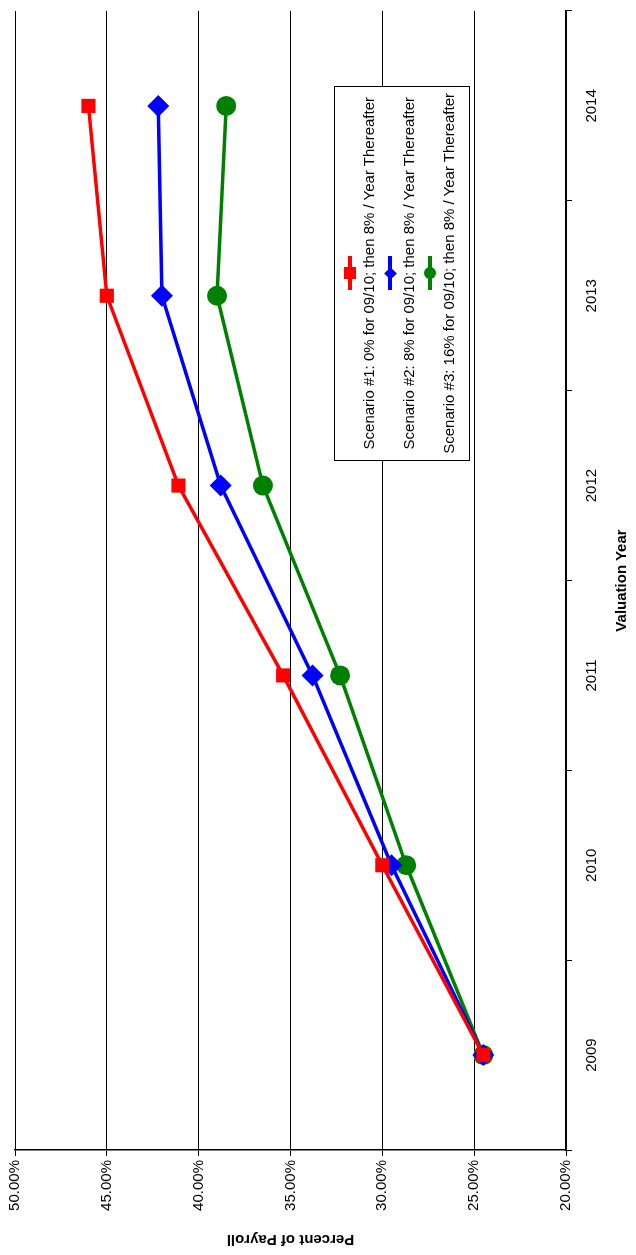  Describe the element at coordinates (449, 273) in the screenshot. I see `legend-label: Scenario #3: 16% for 09/10; then 8% / Year Thereafter` at that location.